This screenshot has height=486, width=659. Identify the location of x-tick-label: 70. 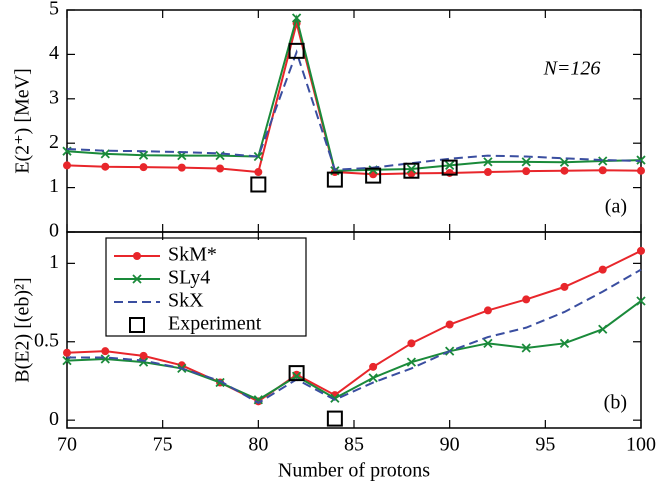
(67, 445).